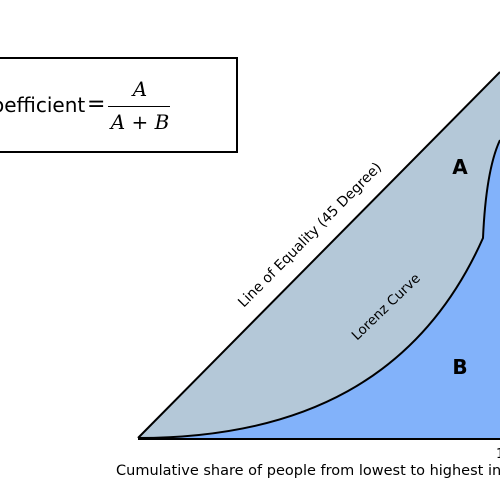 Image resolution: width=500 pixels, height=500 pixels. I want to click on gini-formula-box: oefficient = A A + B, so click(119, 105).